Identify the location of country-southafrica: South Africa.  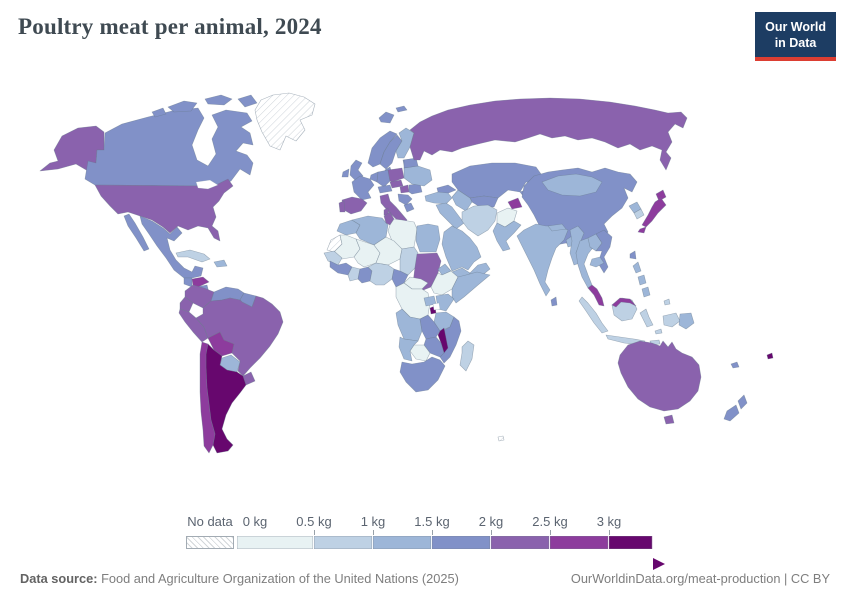
(422, 374).